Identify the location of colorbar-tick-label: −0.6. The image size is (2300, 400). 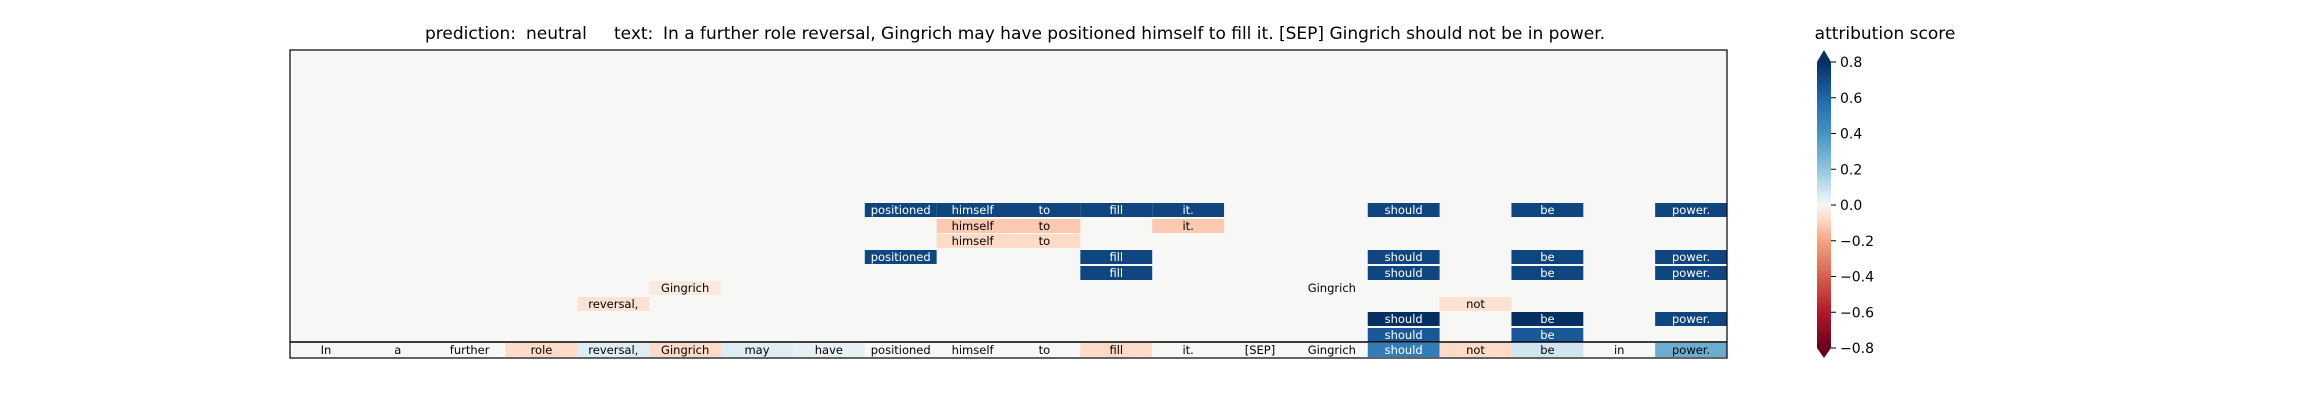
(1857, 313).